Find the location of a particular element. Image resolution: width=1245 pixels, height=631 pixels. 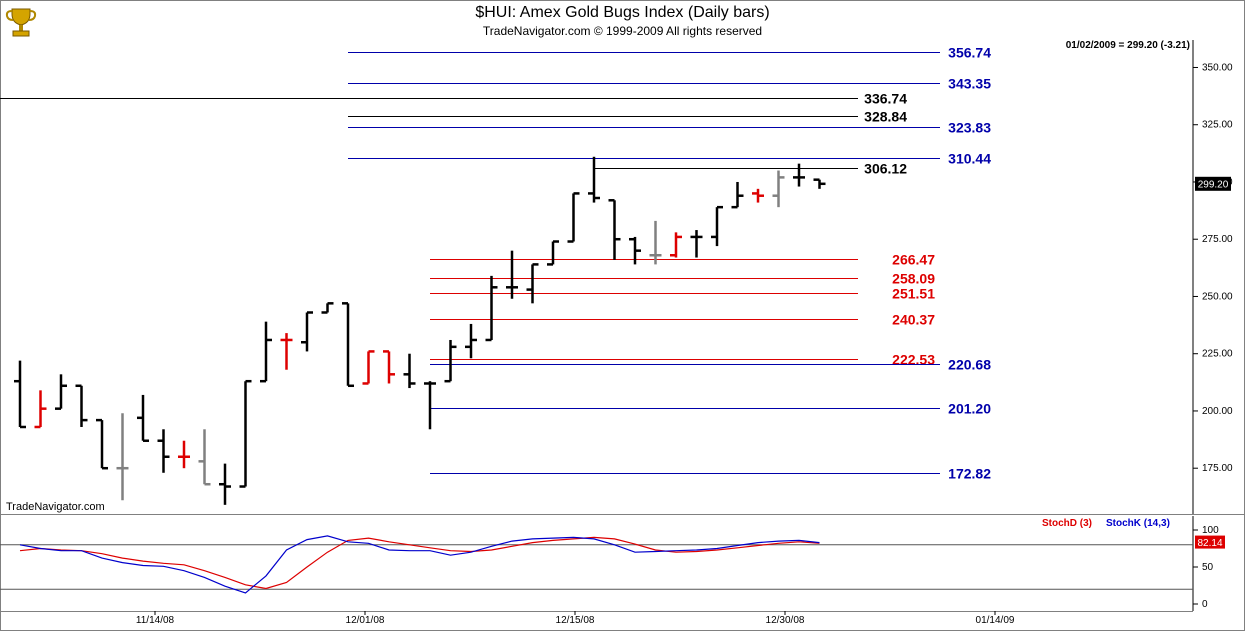

date-tick-label-2: 12/15/08 is located at coordinates (575, 620).